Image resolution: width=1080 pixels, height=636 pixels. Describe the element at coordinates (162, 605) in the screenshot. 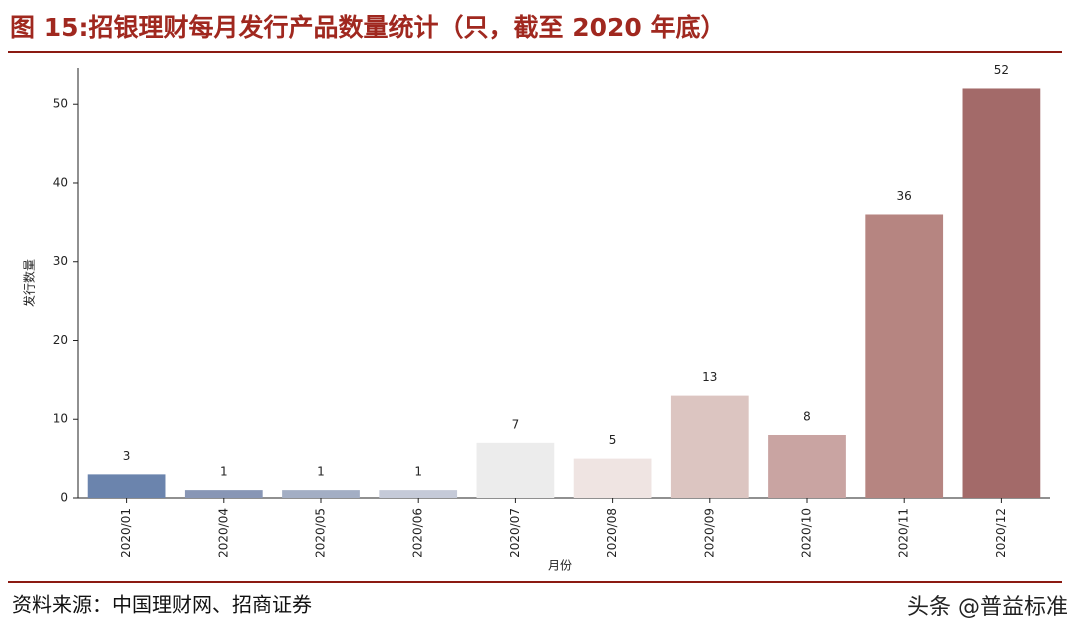

I see `source-note: 资料来源：中国理财网、招商证券` at that location.